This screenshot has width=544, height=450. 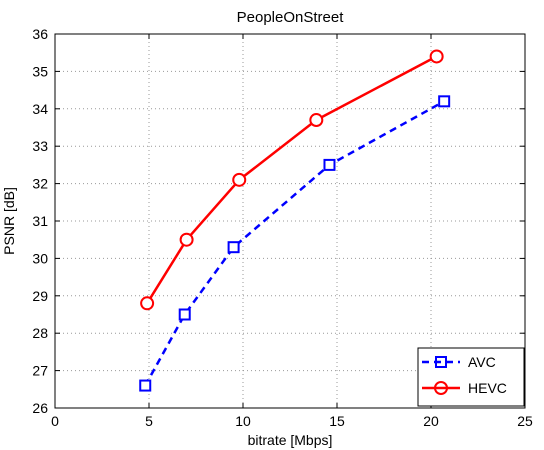 I want to click on x-tick-label: 0, so click(x=55, y=421).